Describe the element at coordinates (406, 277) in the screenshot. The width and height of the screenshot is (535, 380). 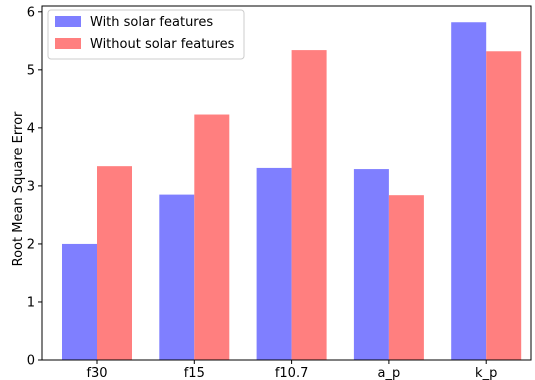
I see `bar-without-ap` at that location.